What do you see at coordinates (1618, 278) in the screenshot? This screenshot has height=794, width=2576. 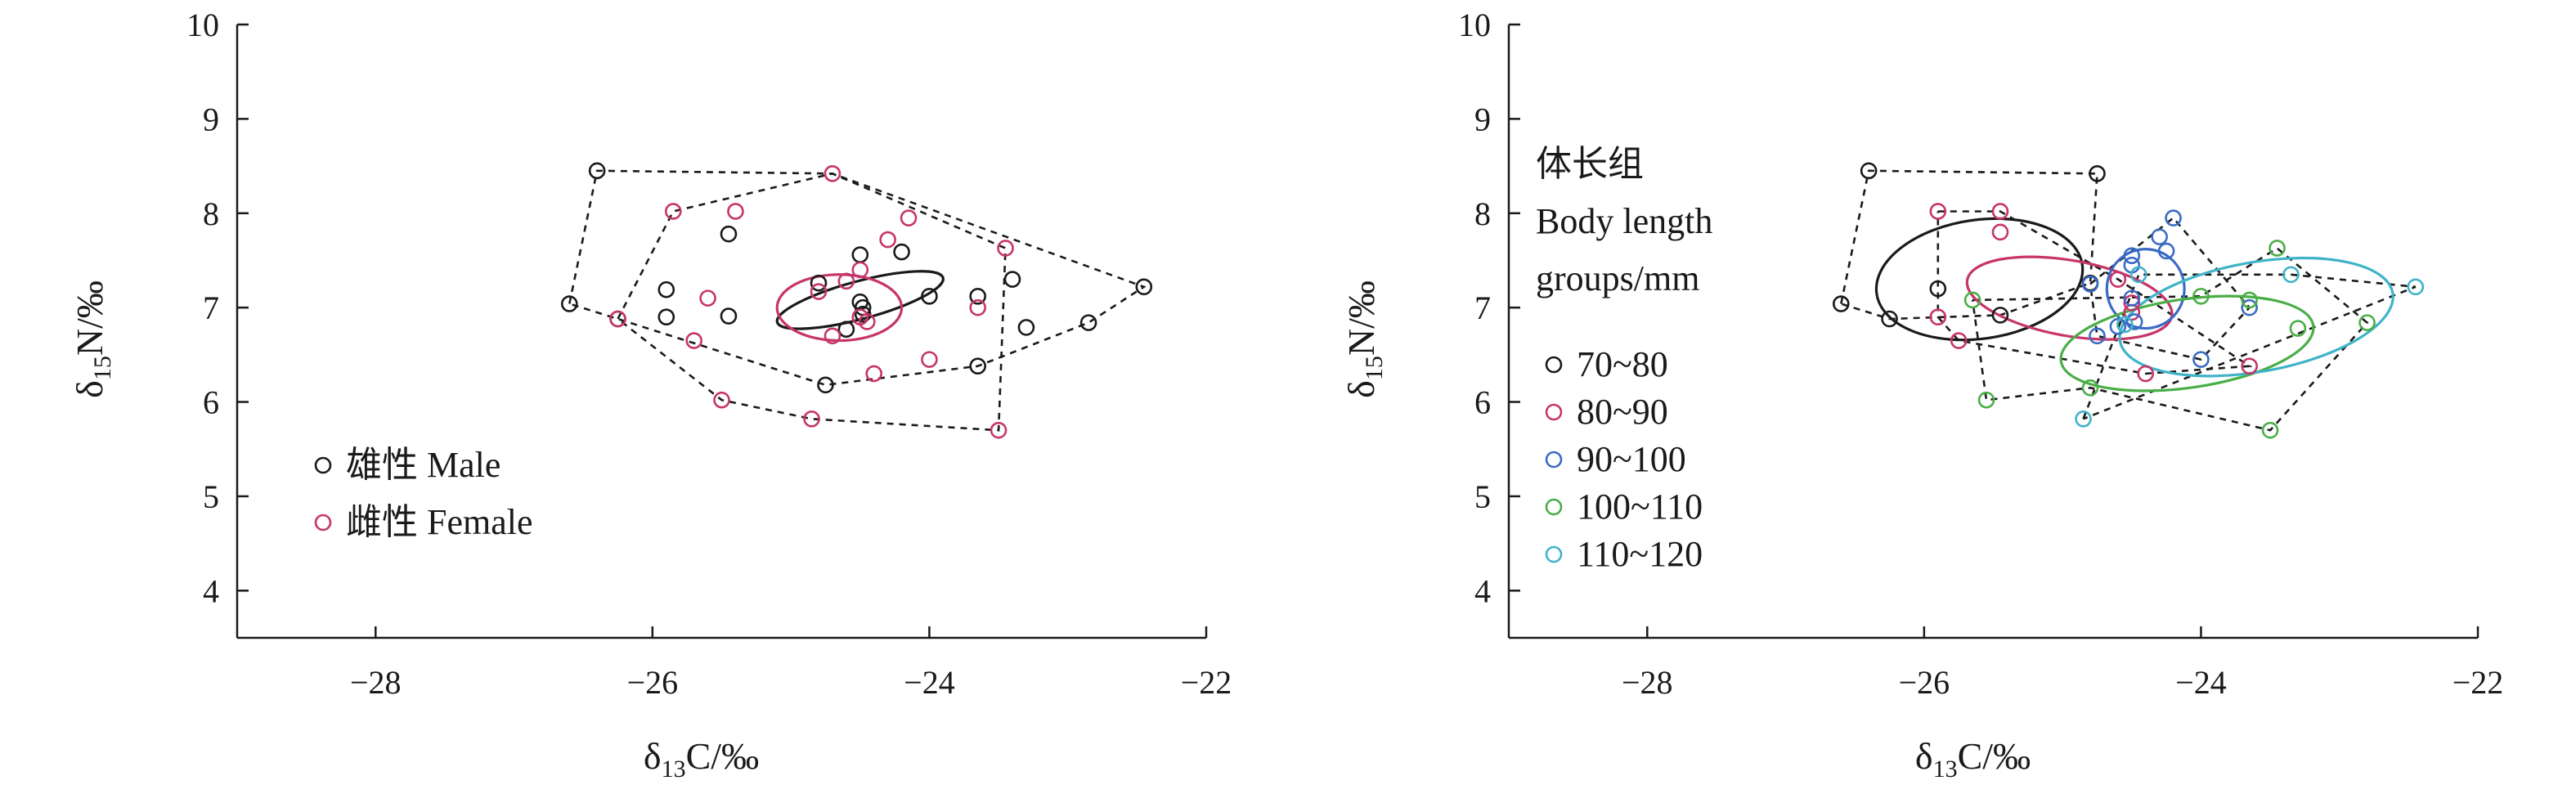 I see `legend-title: groups/mm` at bounding box center [1618, 278].